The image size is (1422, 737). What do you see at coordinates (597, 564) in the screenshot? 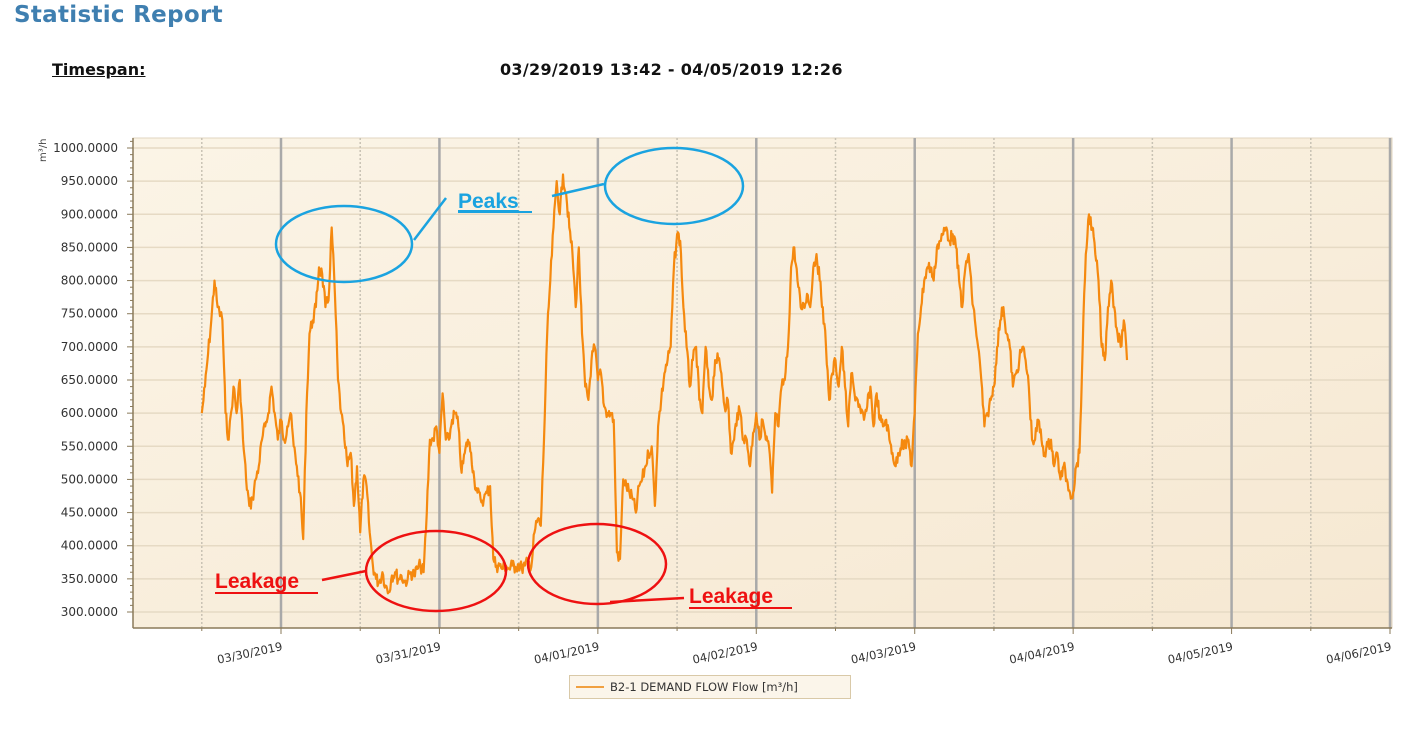
I see `leakage-ellipse-right` at bounding box center [597, 564].